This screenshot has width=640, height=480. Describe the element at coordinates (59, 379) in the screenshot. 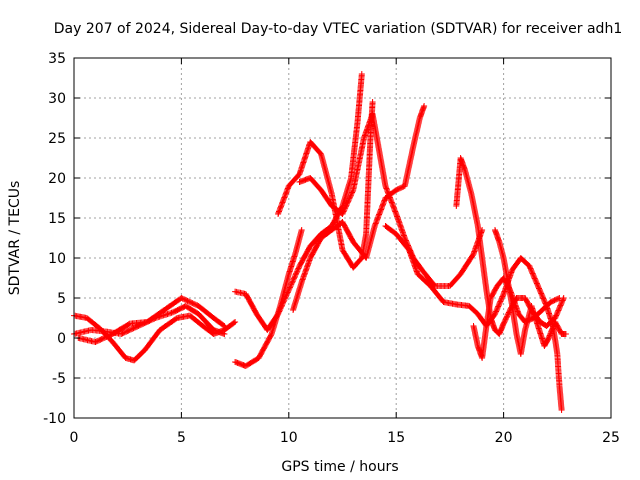

I see `y-tick-label: -5` at that location.